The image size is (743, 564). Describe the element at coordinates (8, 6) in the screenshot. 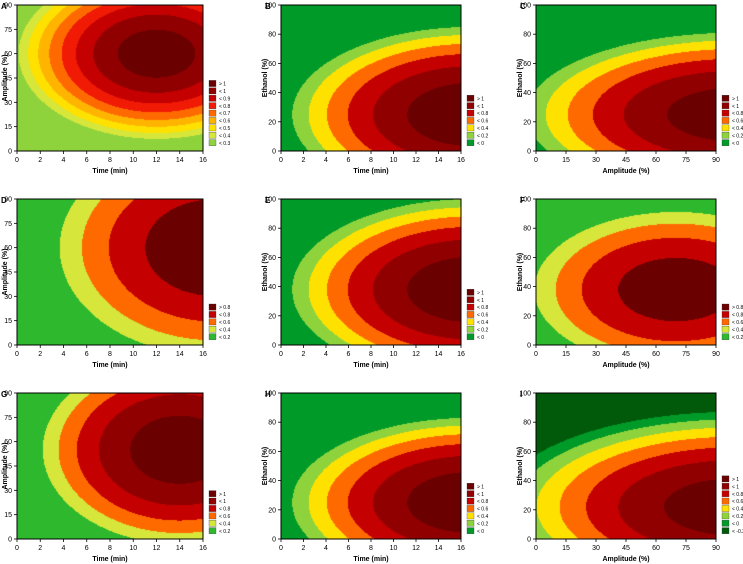

I see `y-tick-label: 90` at that location.